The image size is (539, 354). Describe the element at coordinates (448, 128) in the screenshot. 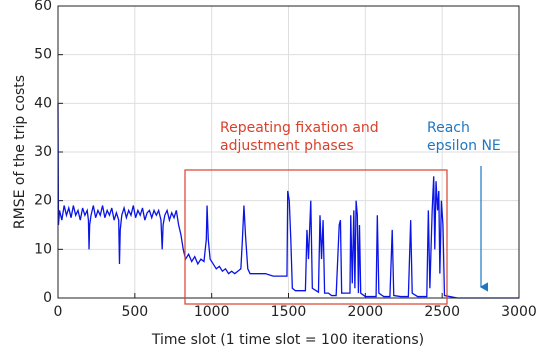

I see `annotation: Reach` at that location.